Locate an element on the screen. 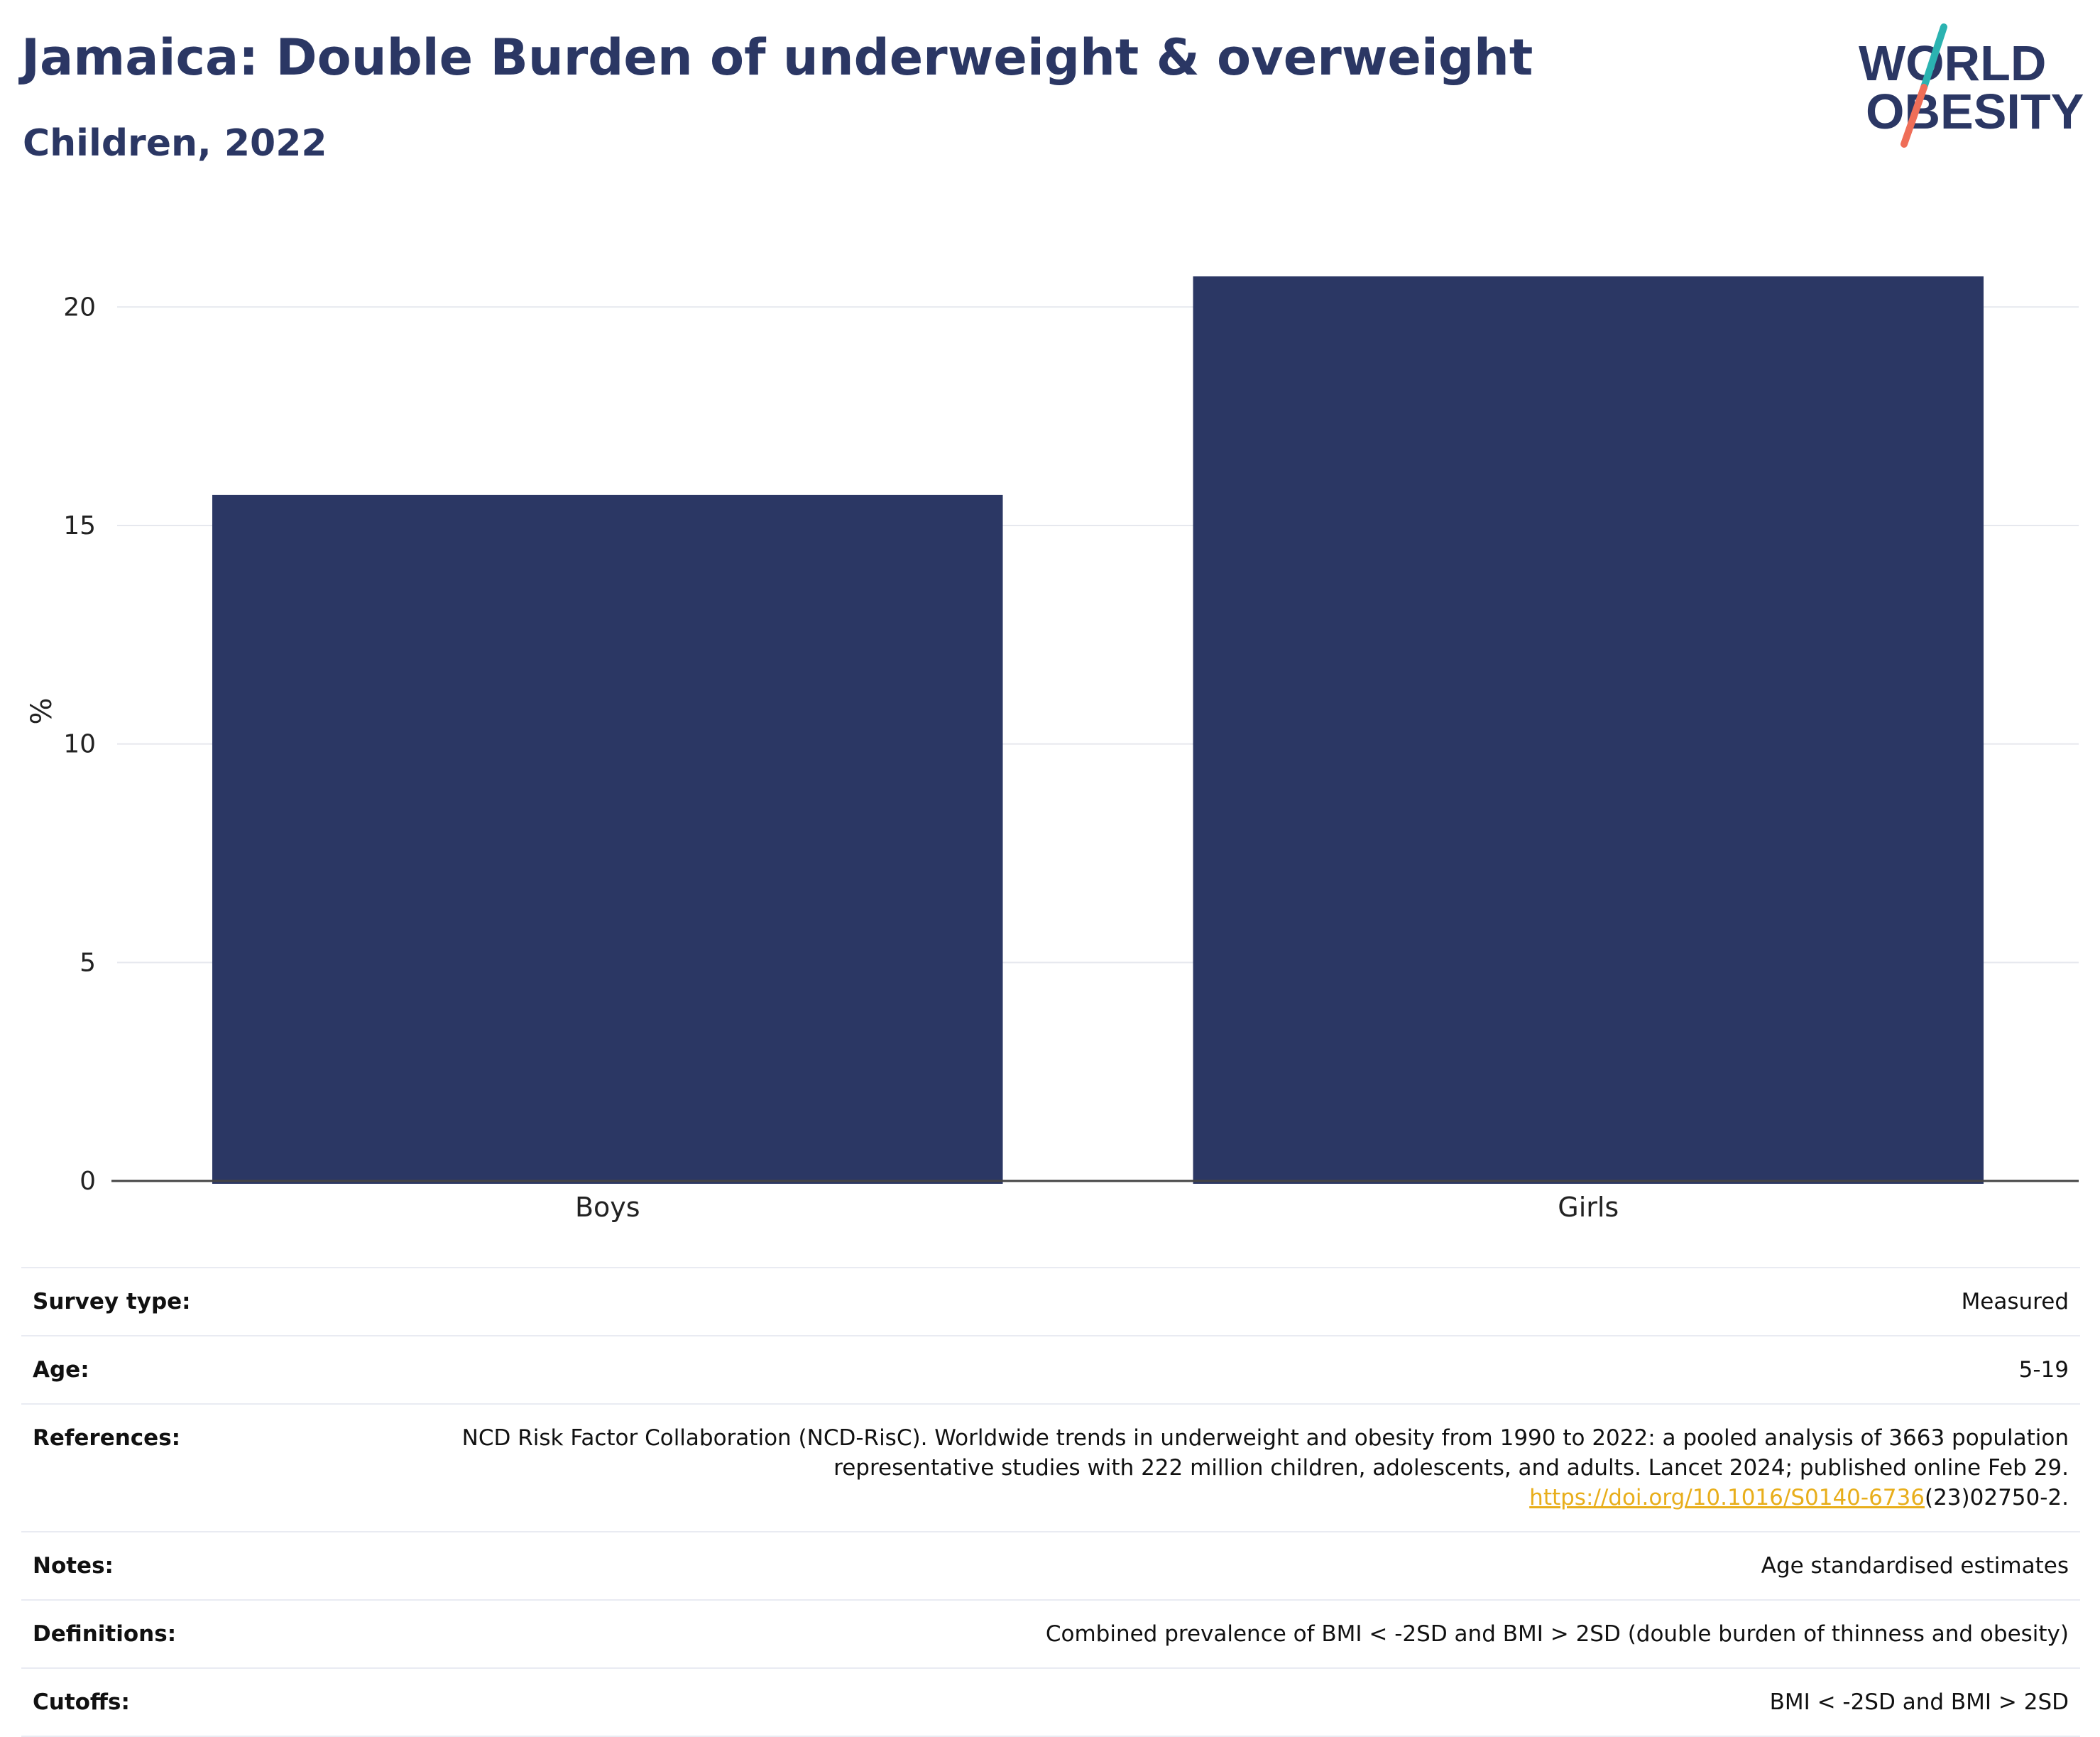  meta-value: Age standardised estimates is located at coordinates (1915, 1566).